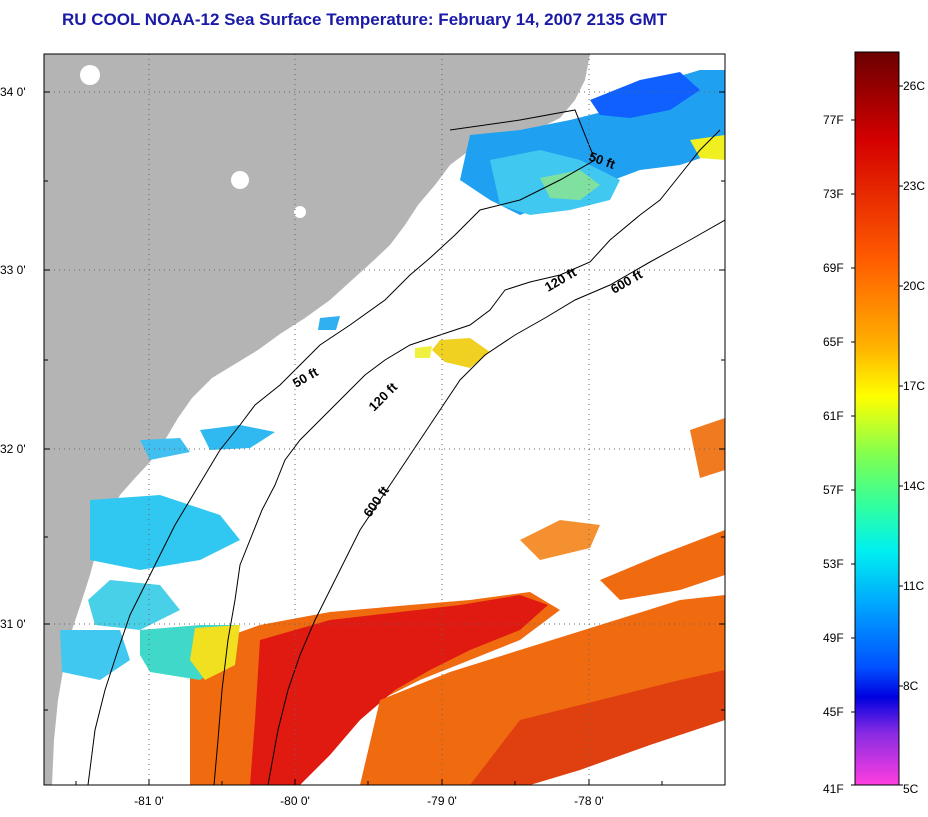  I want to click on colorbar-f-53: 53F, so click(833, 564).